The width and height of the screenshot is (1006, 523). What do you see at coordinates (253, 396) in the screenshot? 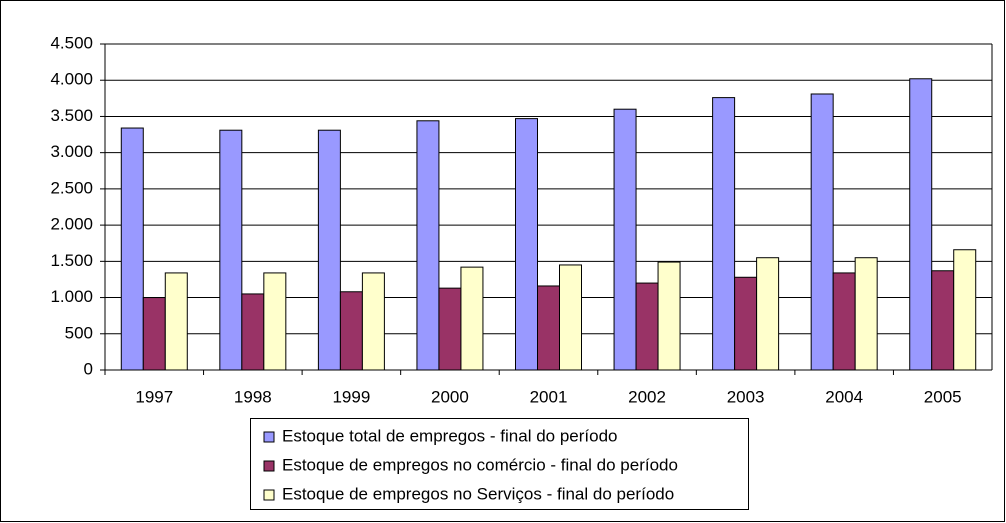
I see `x-tick-label: 1998` at bounding box center [253, 396].